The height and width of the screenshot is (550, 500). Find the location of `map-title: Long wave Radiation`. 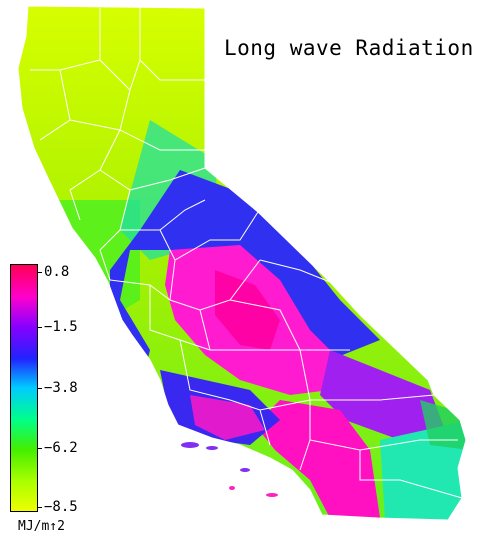

map-title: Long wave Radiation is located at coordinates (349, 48).